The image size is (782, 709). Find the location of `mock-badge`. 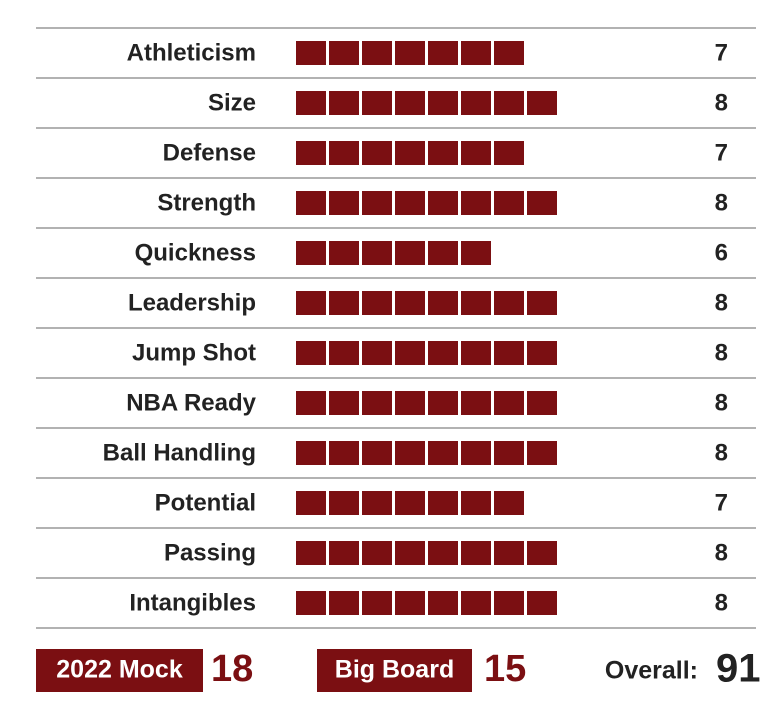

mock-badge is located at coordinates (119, 670).